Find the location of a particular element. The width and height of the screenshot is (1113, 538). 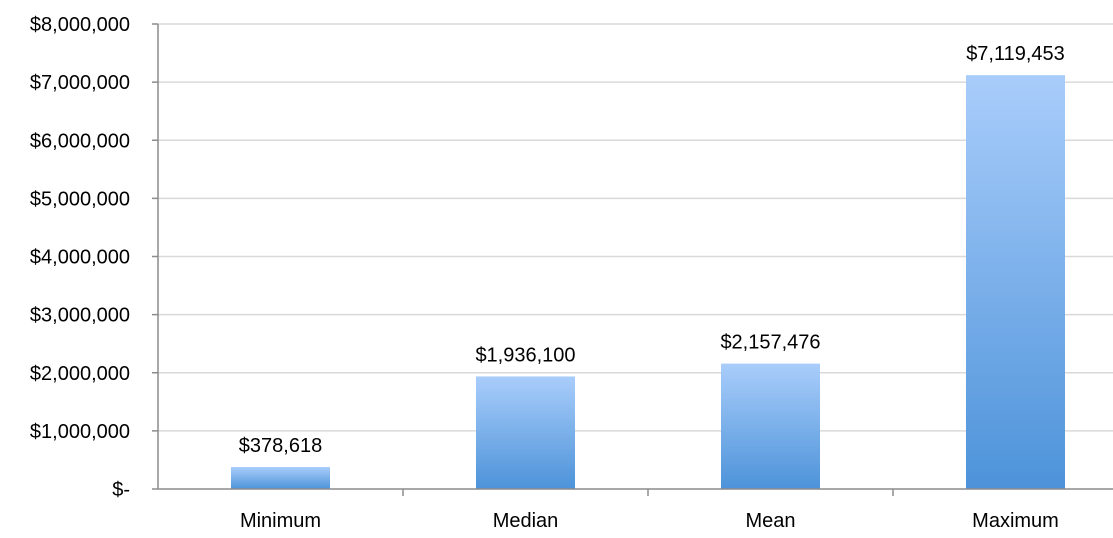

y-tick-label: $3,000,000 is located at coordinates (80, 316).